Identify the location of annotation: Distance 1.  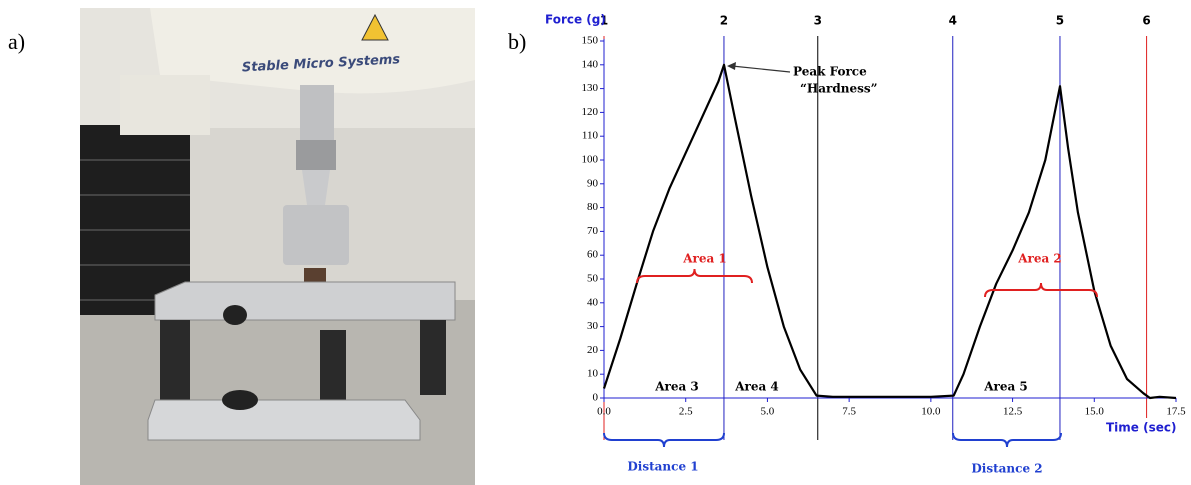
(662, 467).